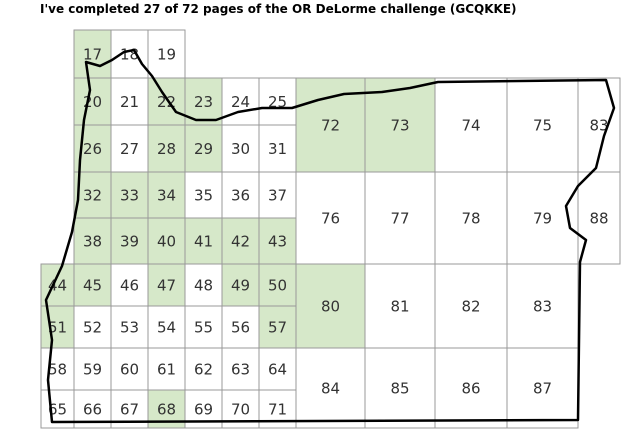  What do you see at coordinates (57, 410) in the screenshot?
I see `page-number: 65` at bounding box center [57, 410].